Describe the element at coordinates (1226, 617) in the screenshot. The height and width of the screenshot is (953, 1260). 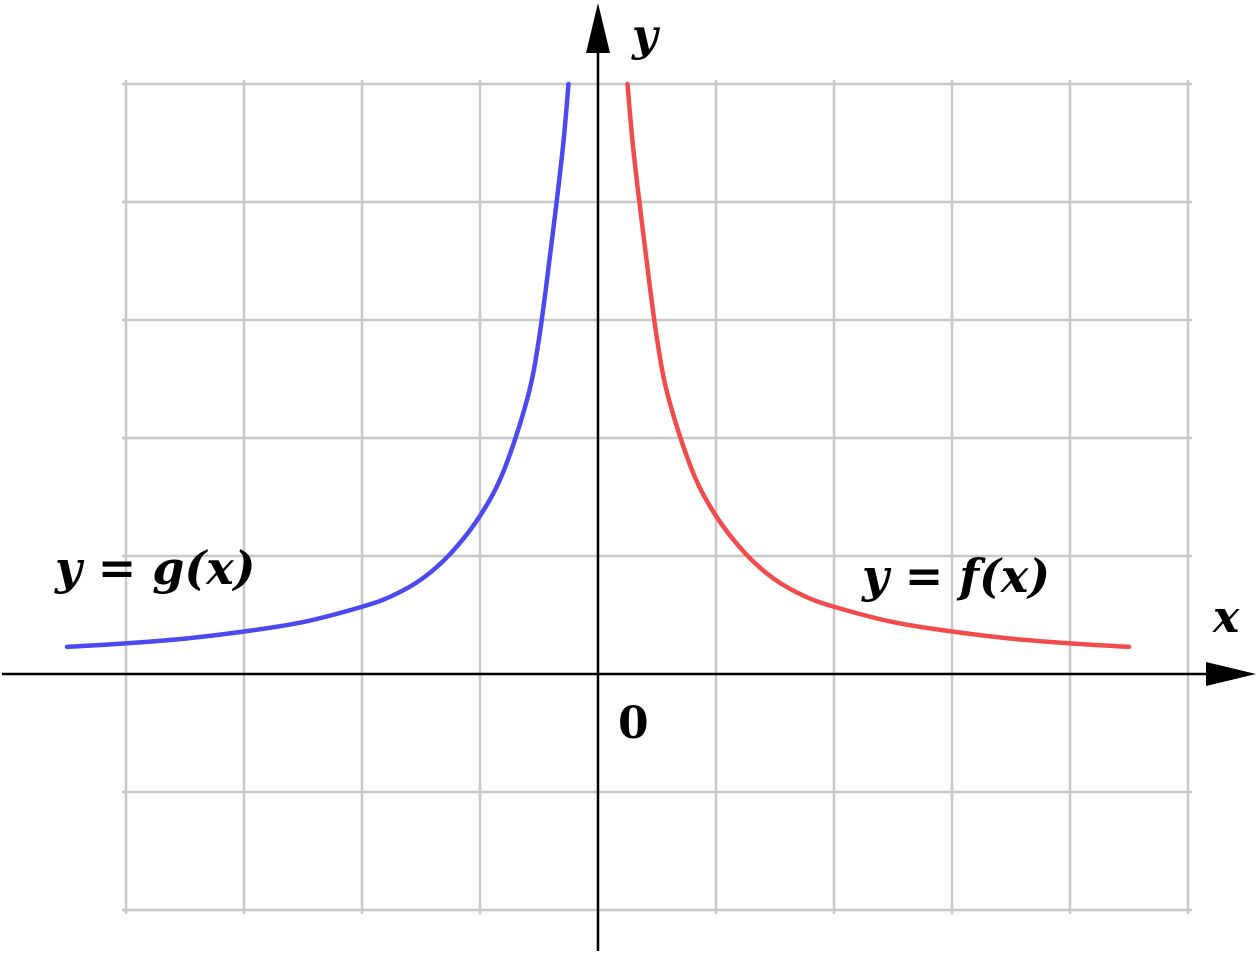
I see `x-axis-label: x` at that location.